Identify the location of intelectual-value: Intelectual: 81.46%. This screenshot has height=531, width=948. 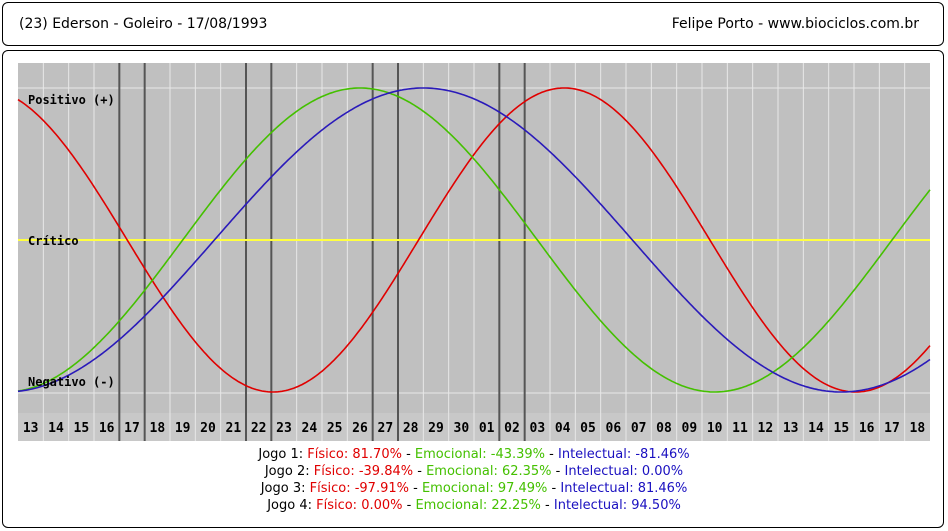
(624, 488).